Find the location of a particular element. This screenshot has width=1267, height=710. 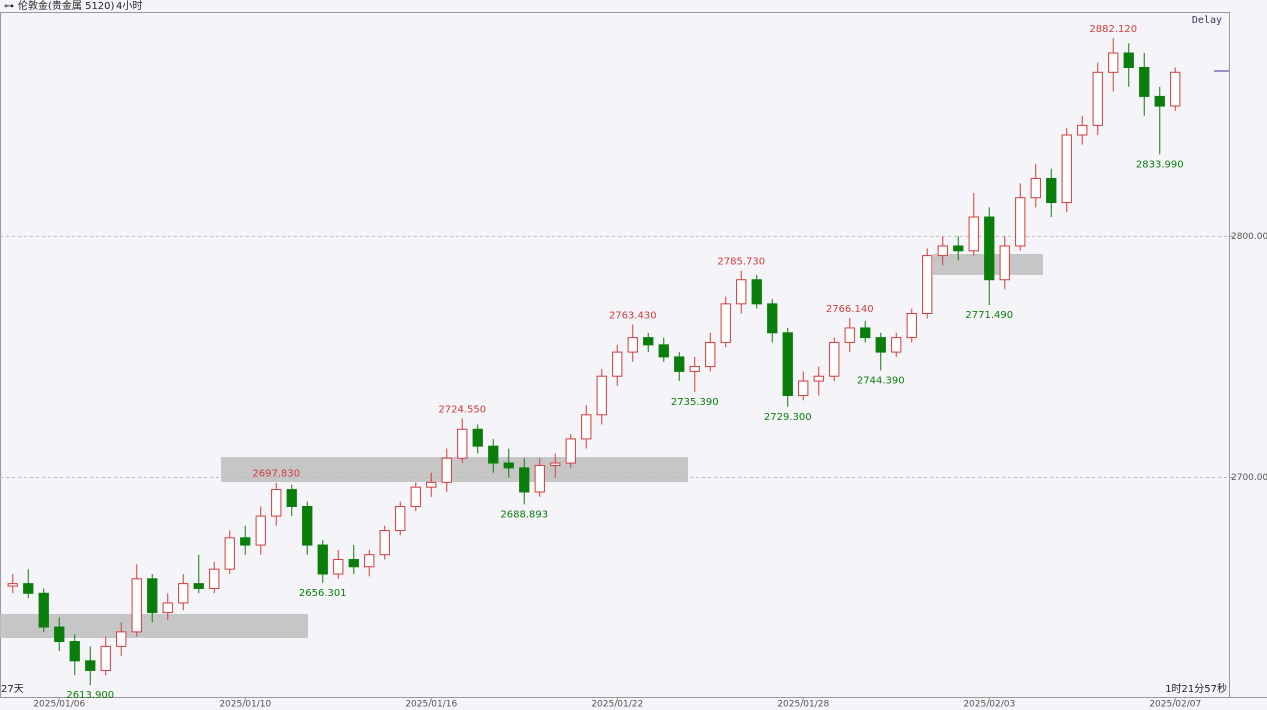

period: 4小时 is located at coordinates (129, 6).